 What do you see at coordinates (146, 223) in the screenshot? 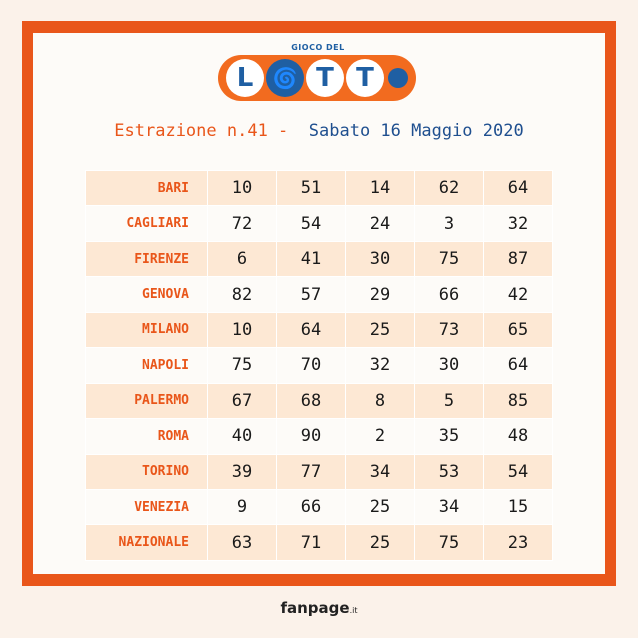
I see `city-name: CAGLIARI` at bounding box center [146, 223].